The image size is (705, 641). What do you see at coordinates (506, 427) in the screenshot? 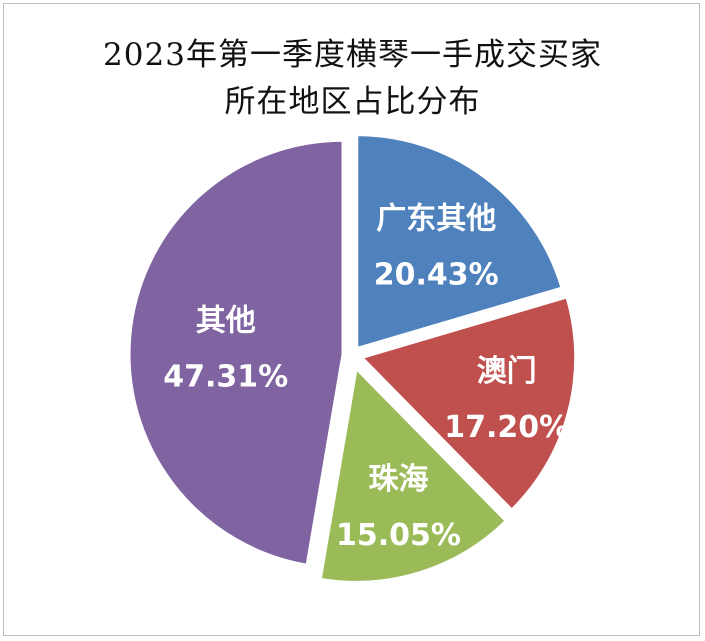
I see `slice-value-label-1: 17.20%` at bounding box center [506, 427].